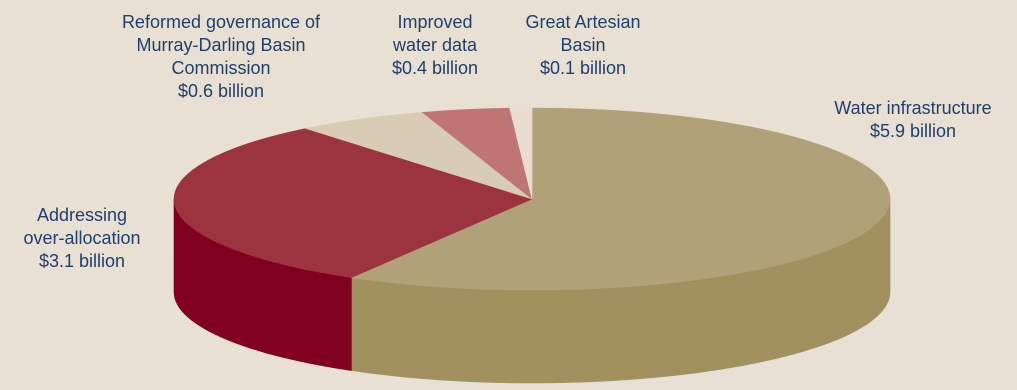 The image size is (1017, 390). I want to click on pie-slice-addressing-over-allocation, so click(353, 203).